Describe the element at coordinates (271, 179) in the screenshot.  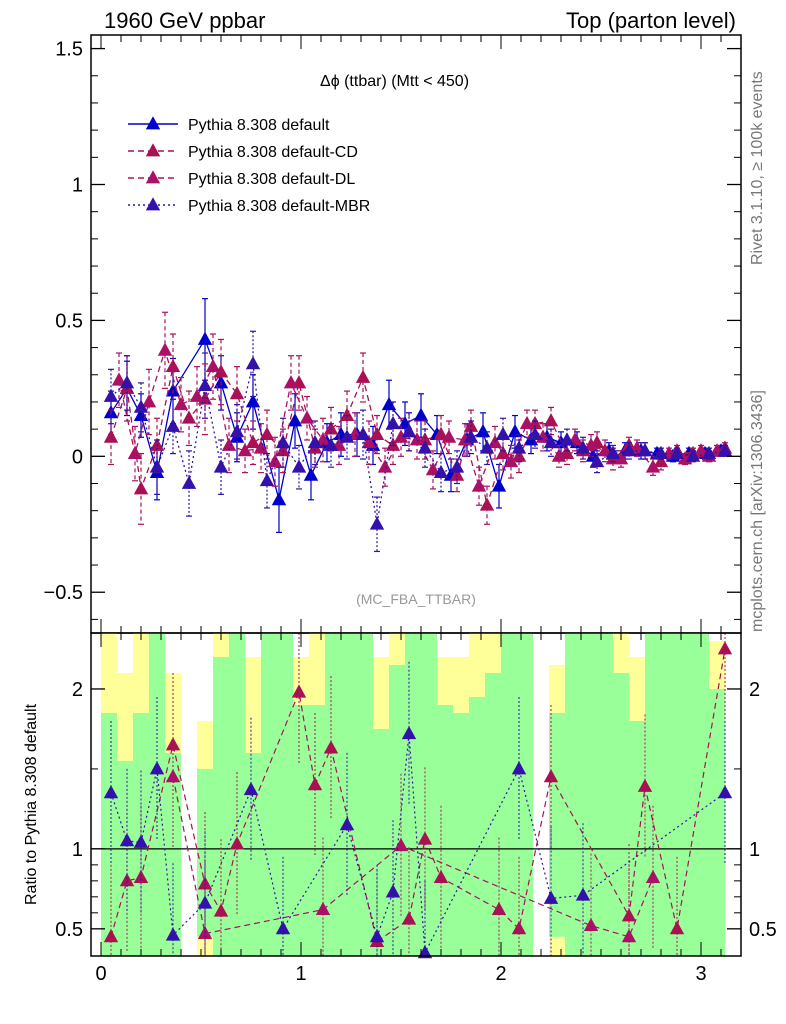
I see `legend-label: Pythia 8.308 default-DL` at that location.